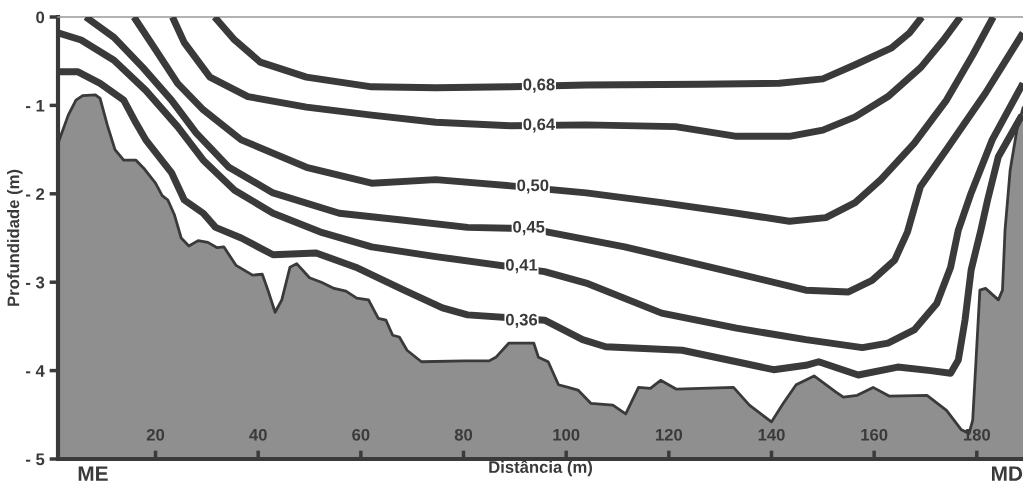 This screenshot has height=483, width=1023. Describe the element at coordinates (977, 434) in the screenshot. I see `x-tick-label: 180` at that location.